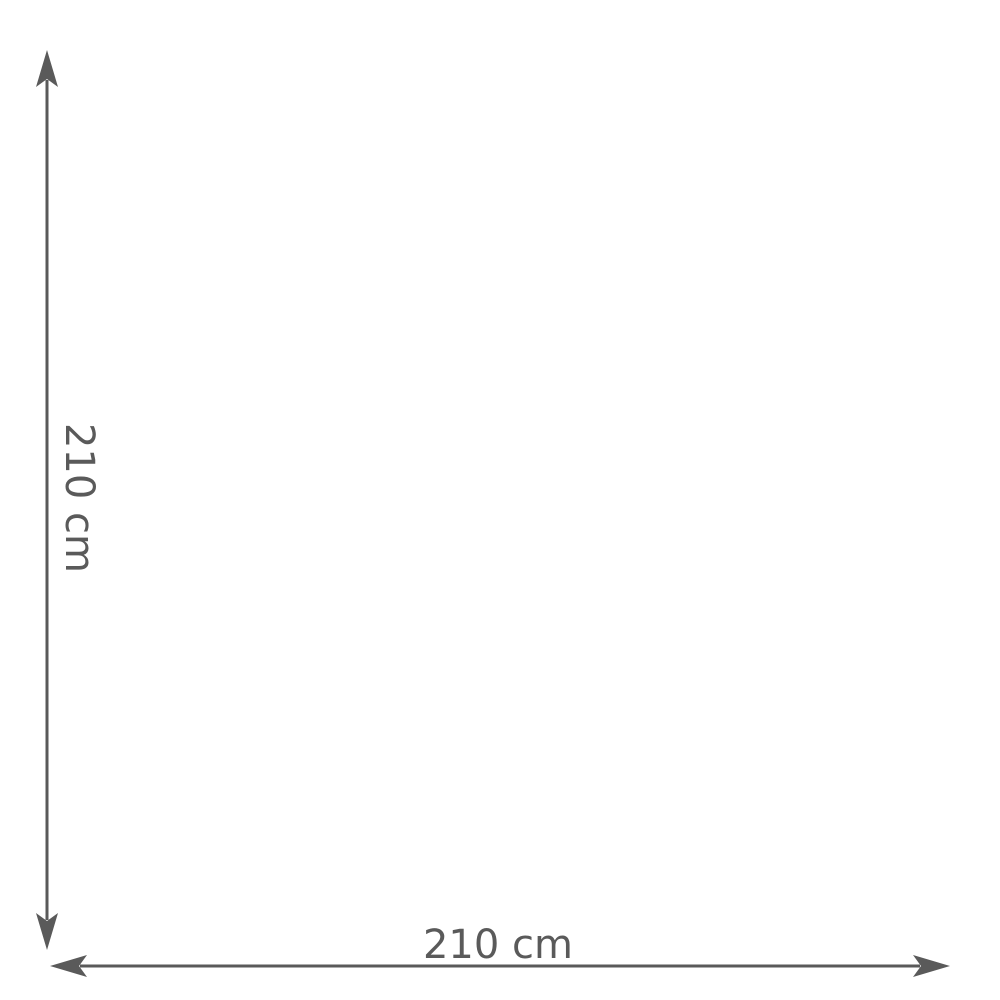 The width and height of the screenshot is (1000, 1000). Describe the element at coordinates (47, 931) in the screenshot. I see `arrow-down-icon` at that location.